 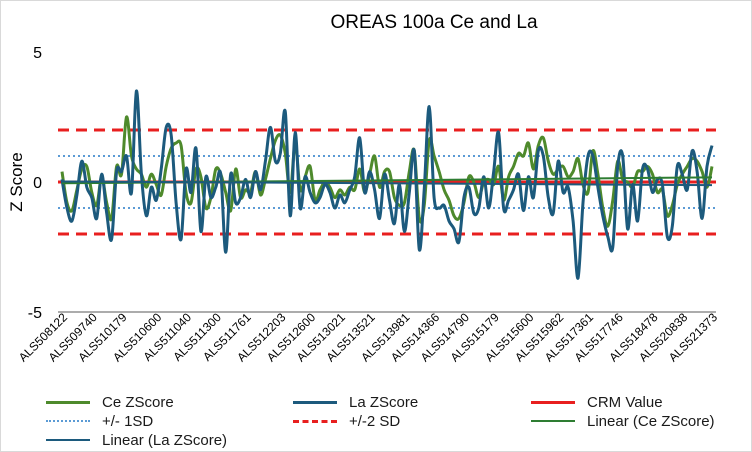 What do you see at coordinates (37, 183) in the screenshot?
I see `y-tick-label: 0` at bounding box center [37, 183].